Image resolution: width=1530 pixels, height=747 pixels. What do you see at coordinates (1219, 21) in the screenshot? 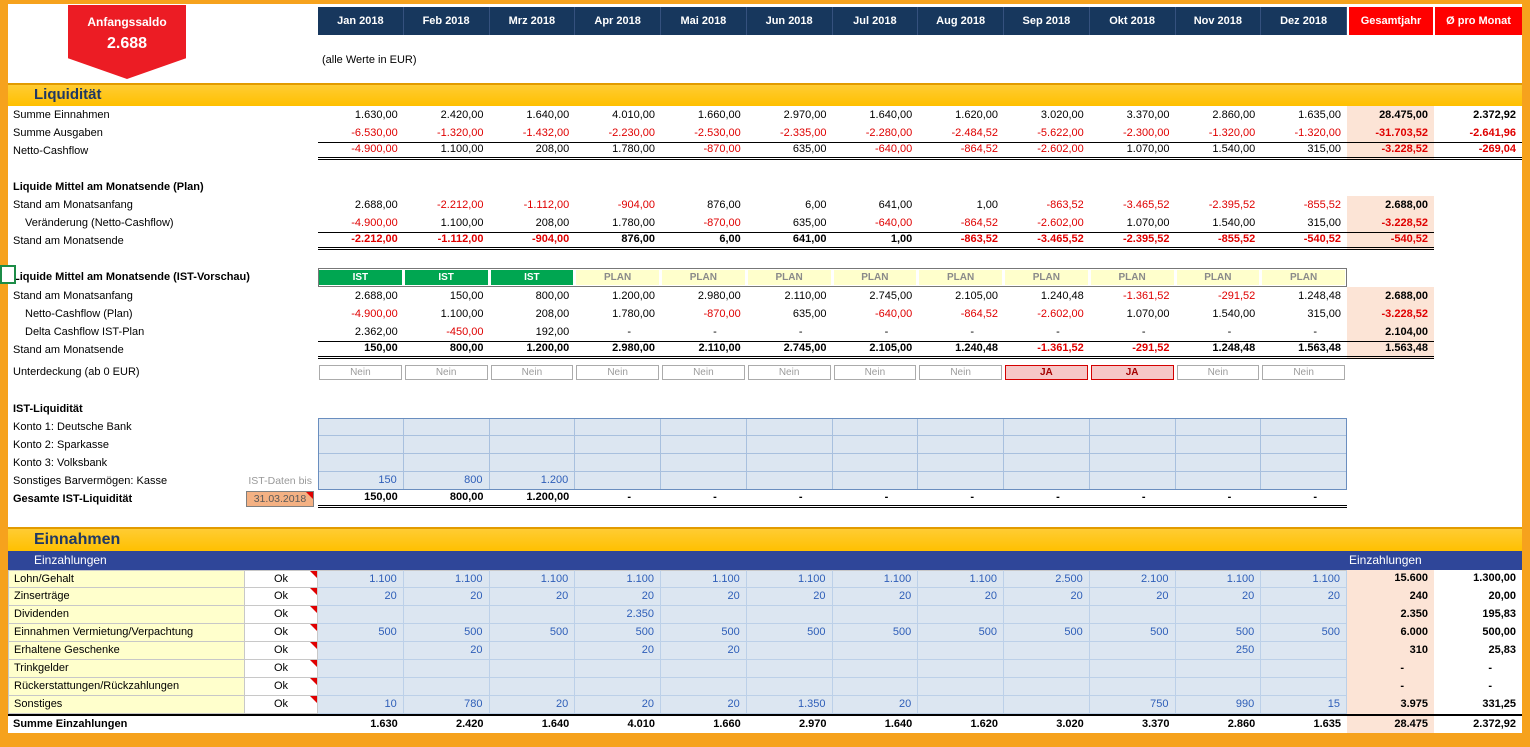
I see `month-tab: Nov 2018` at bounding box center [1219, 21].